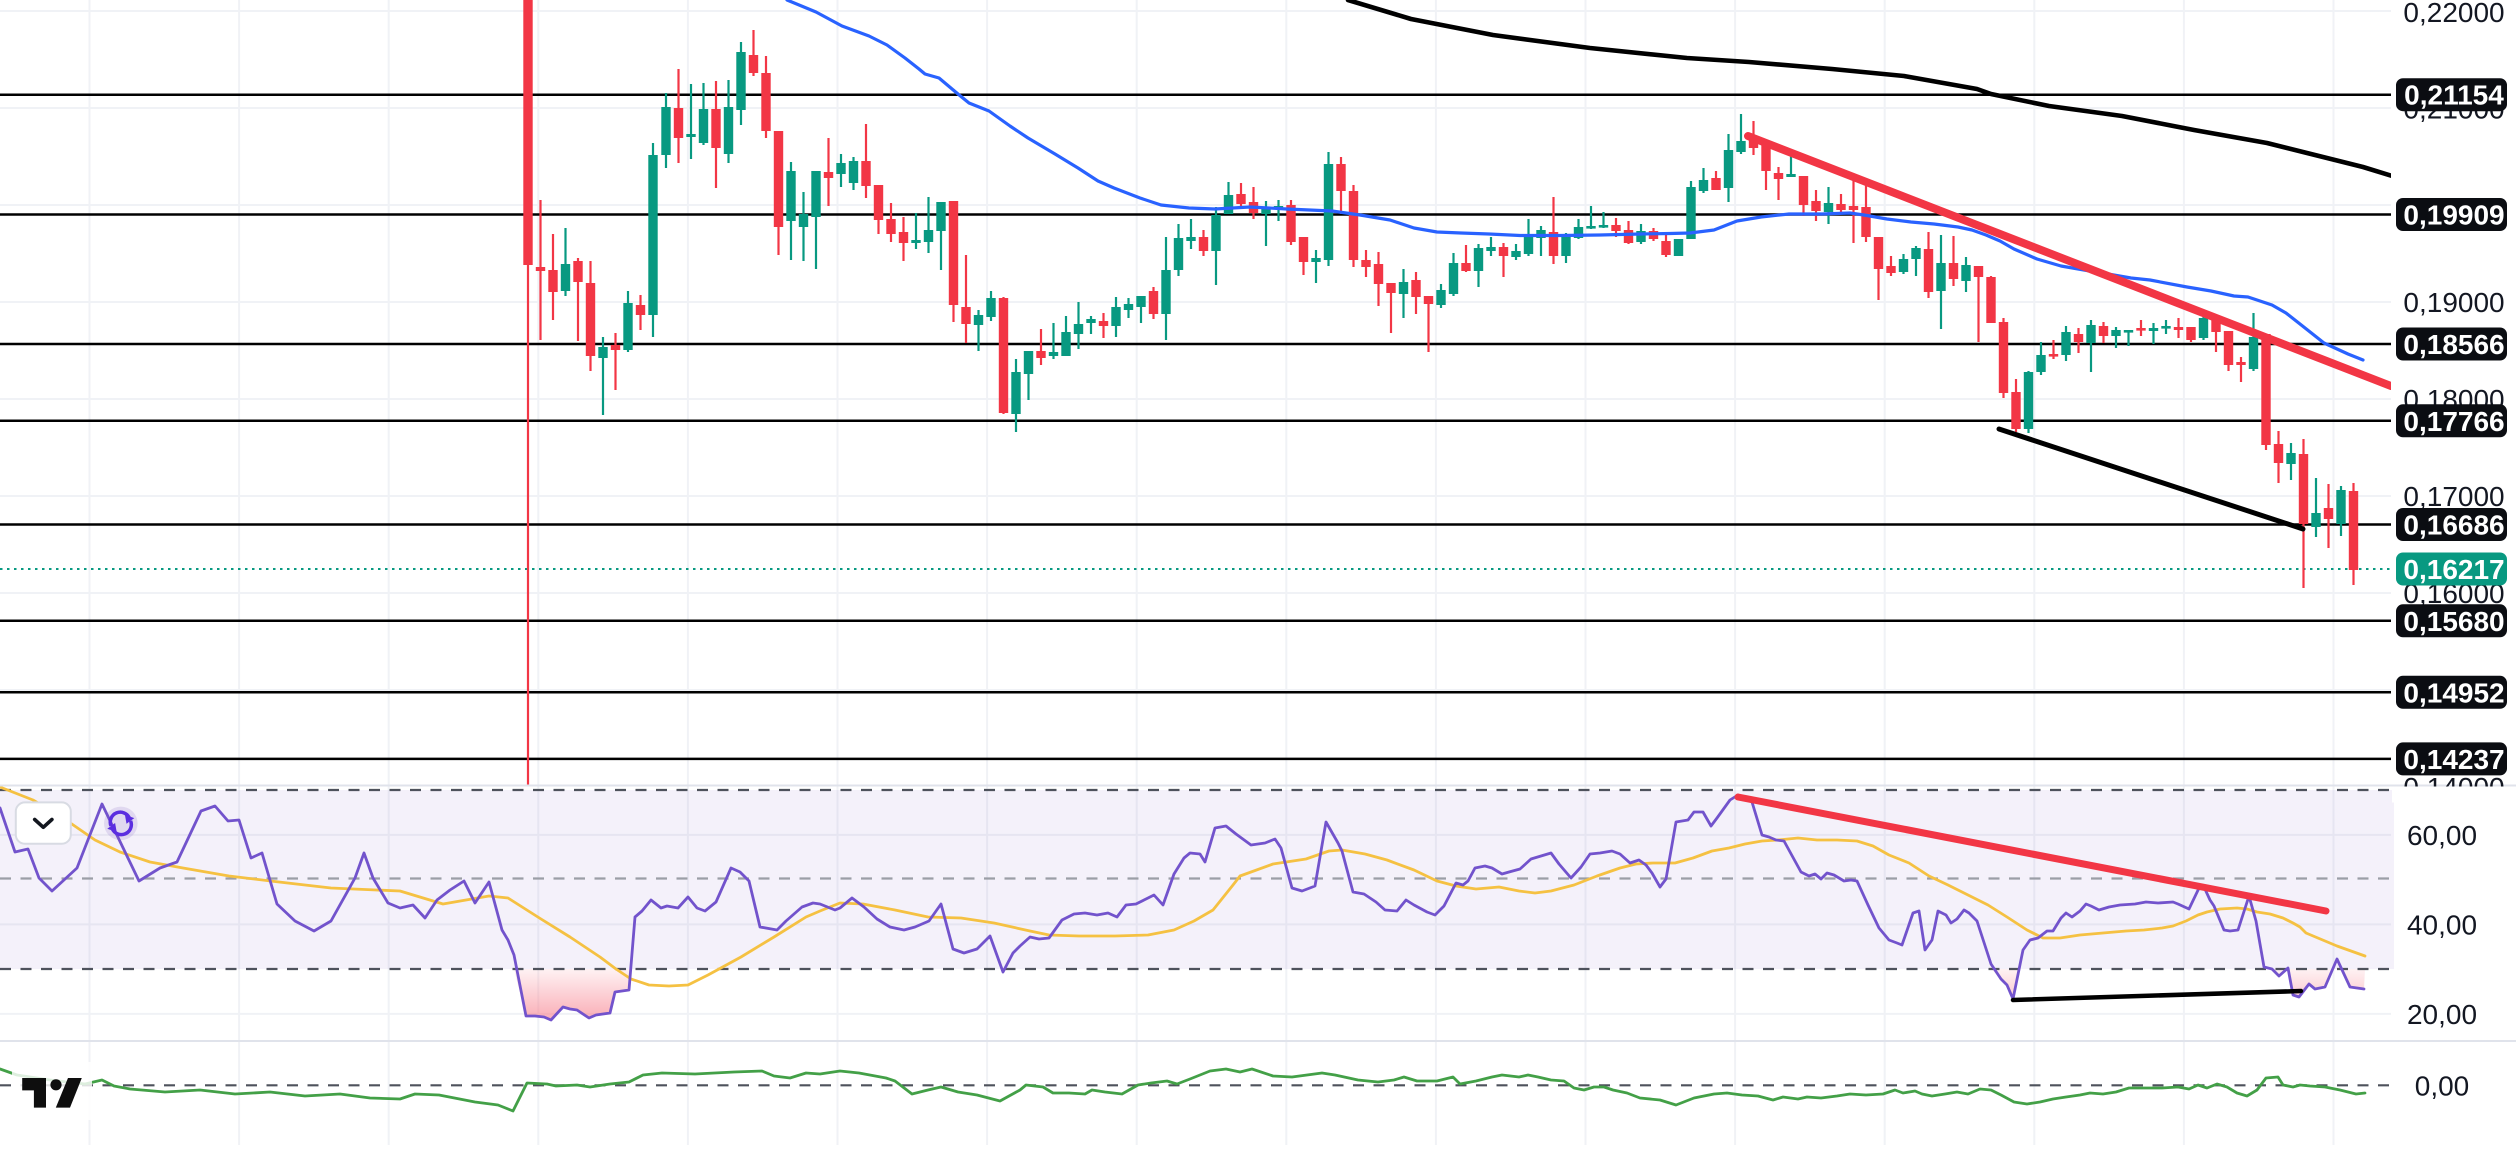 The height and width of the screenshot is (1150, 2516). I want to click on svg-text: 0,16217, so click(2453, 569).